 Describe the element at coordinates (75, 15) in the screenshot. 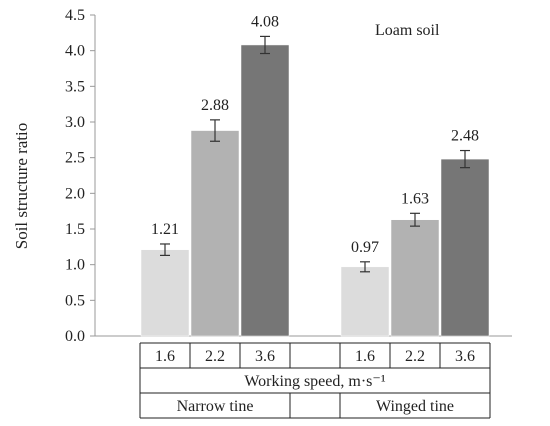

I see `y-tick-label: 4.5` at that location.